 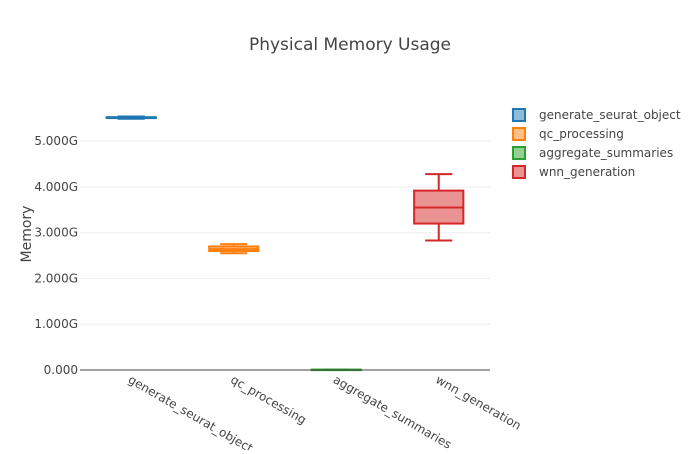 I want to click on legend-item-aggregate_summaries: aggregate_summaries, so click(x=592, y=153).